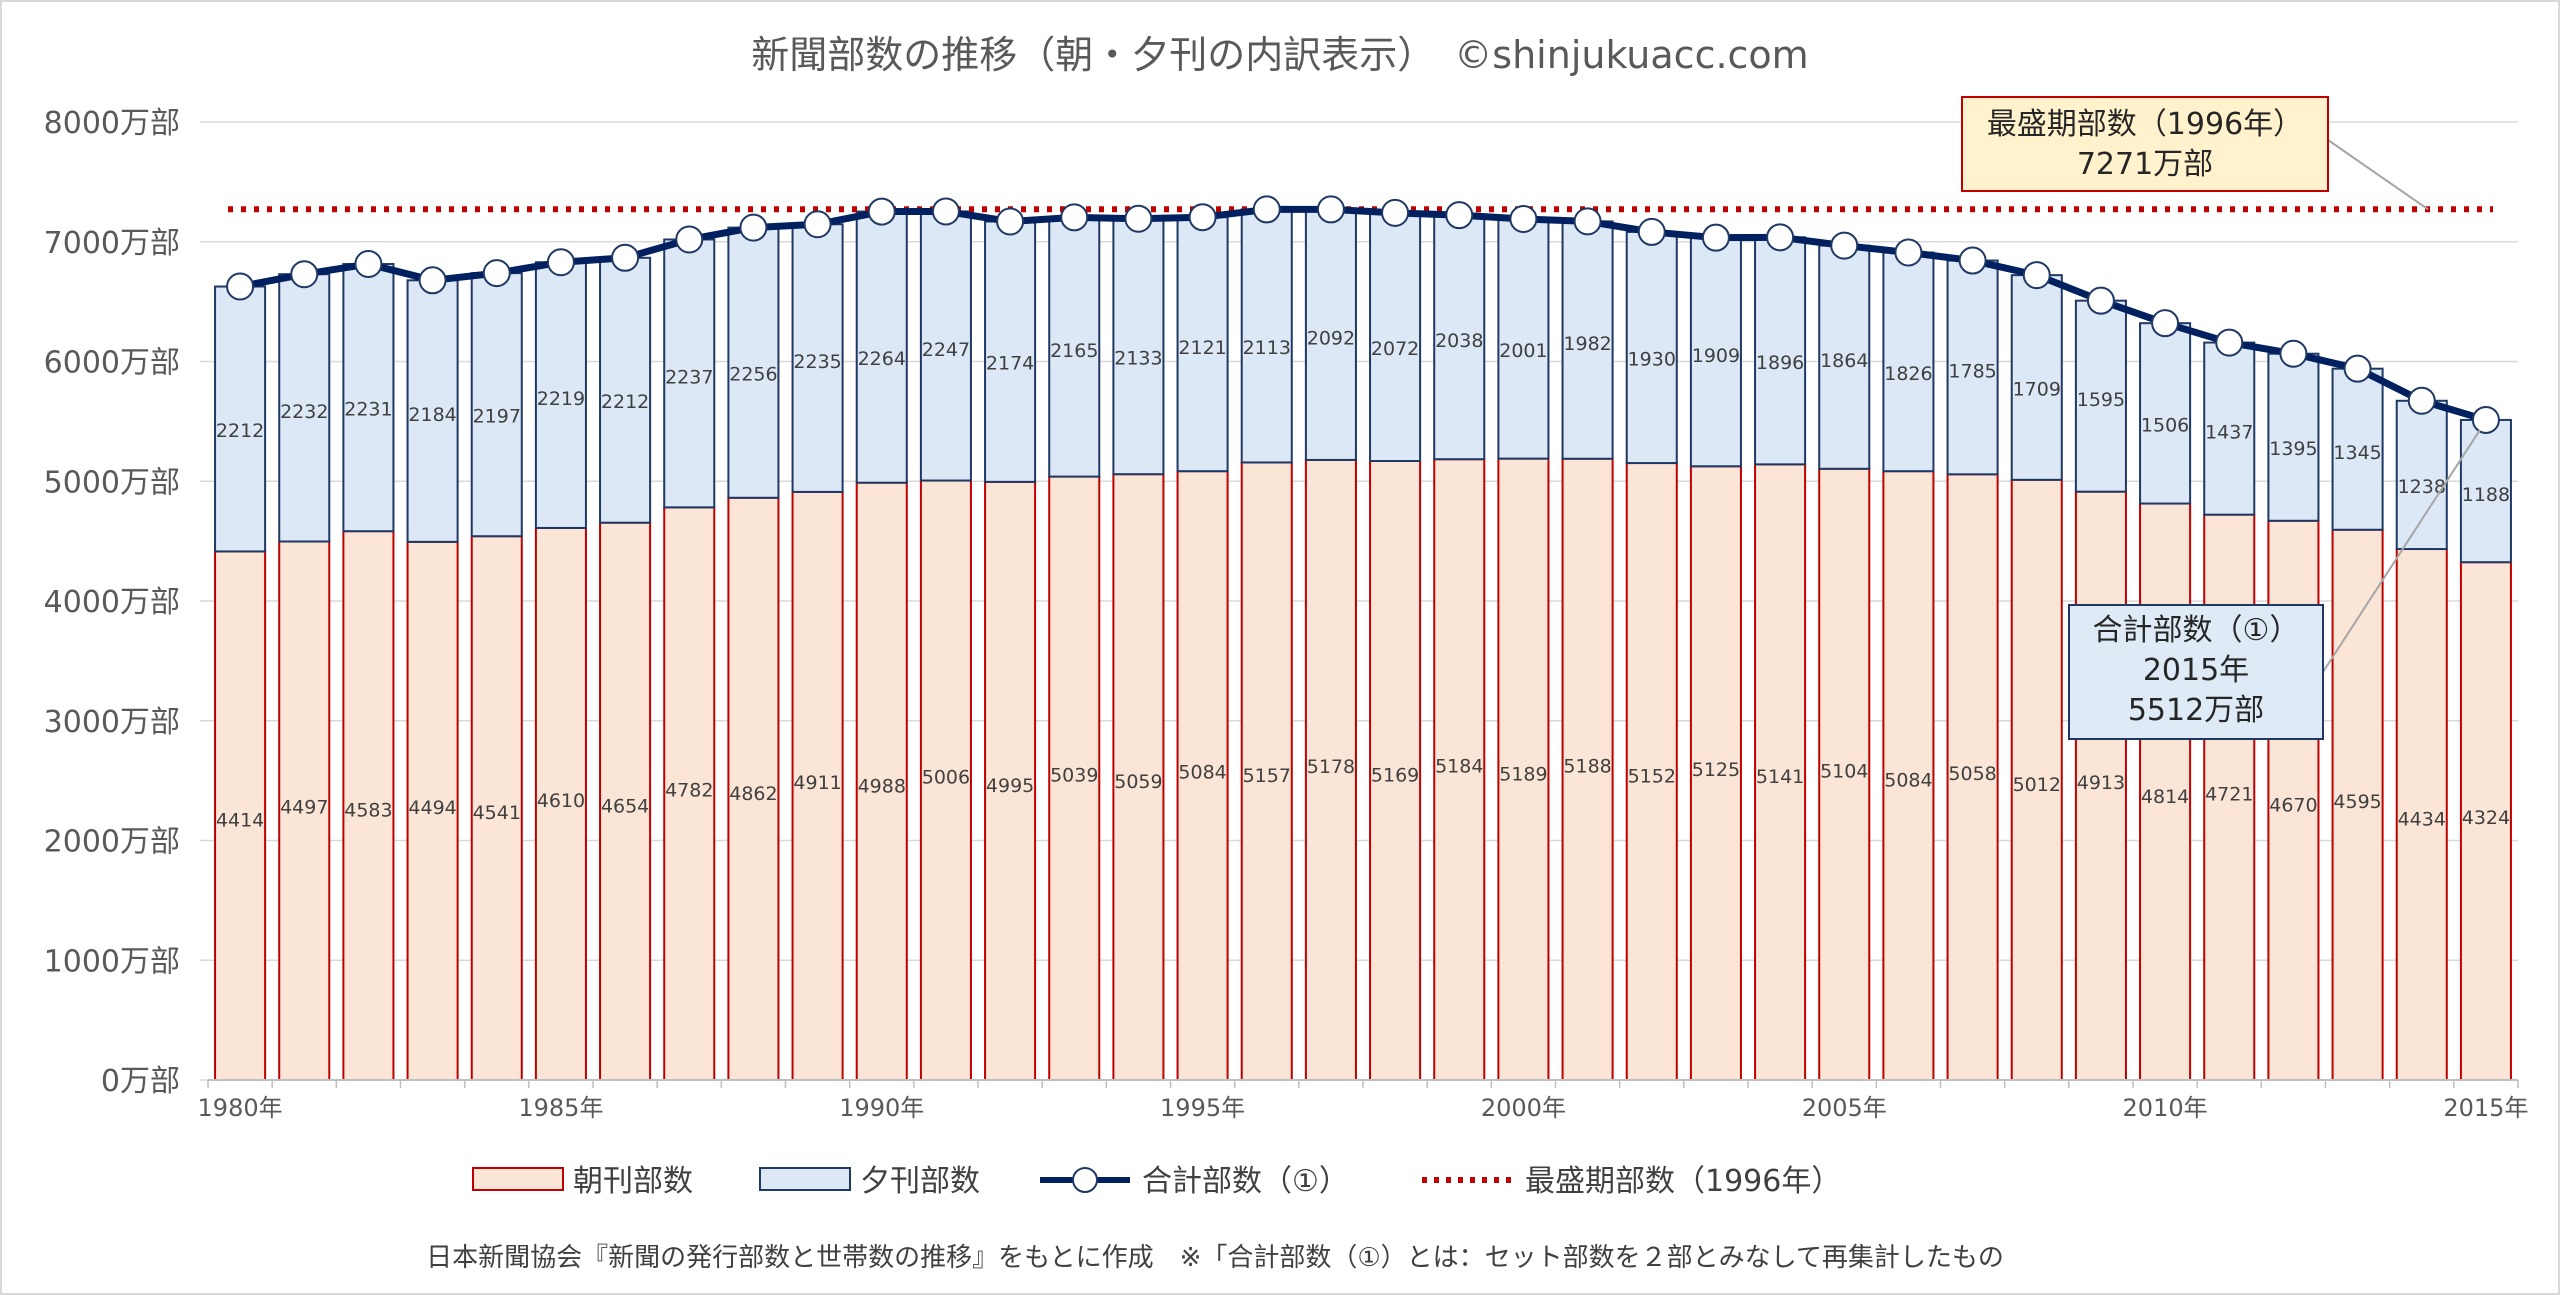  Describe the element at coordinates (2293, 449) in the screenshot. I see `bar-label-evening: 1395` at that location.